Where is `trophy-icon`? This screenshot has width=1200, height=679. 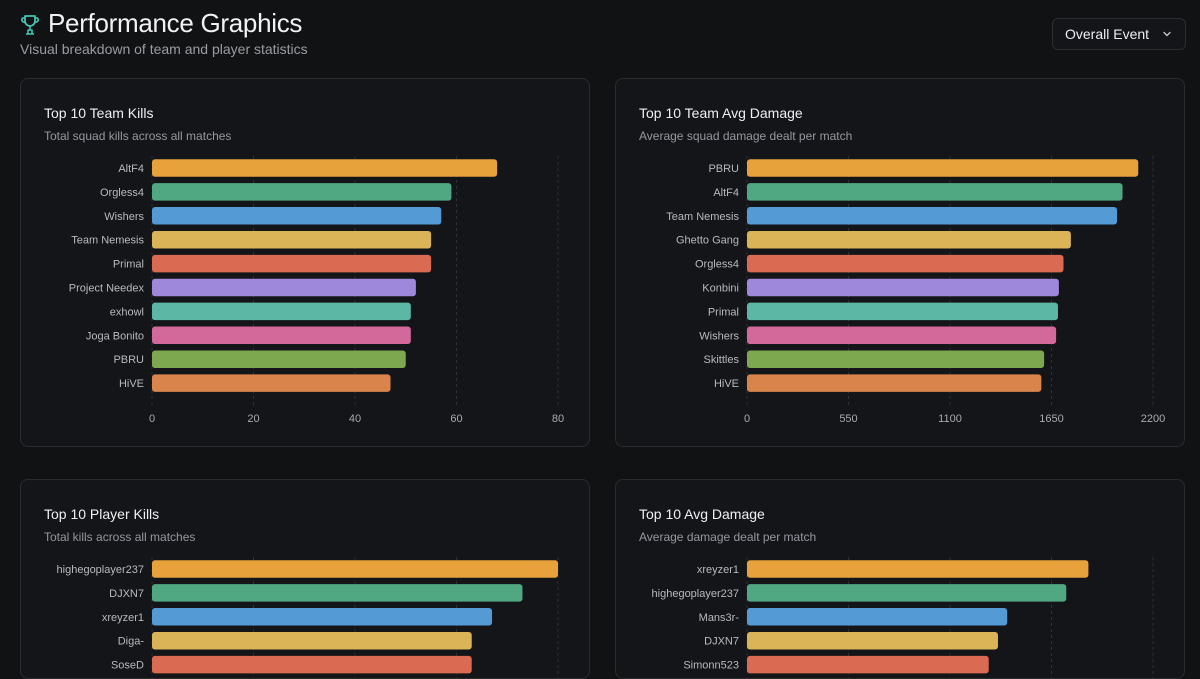
trophy-icon is located at coordinates (30, 25).